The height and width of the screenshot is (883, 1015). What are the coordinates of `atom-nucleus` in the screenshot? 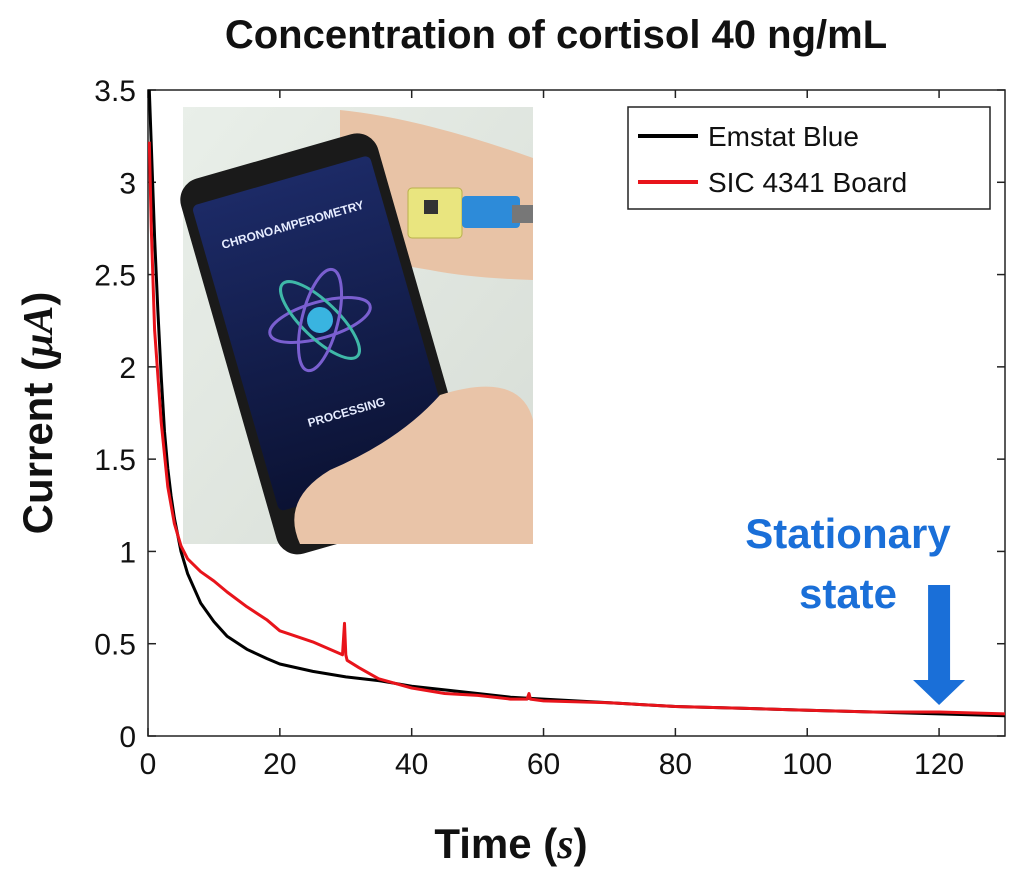 It's located at (320, 320).